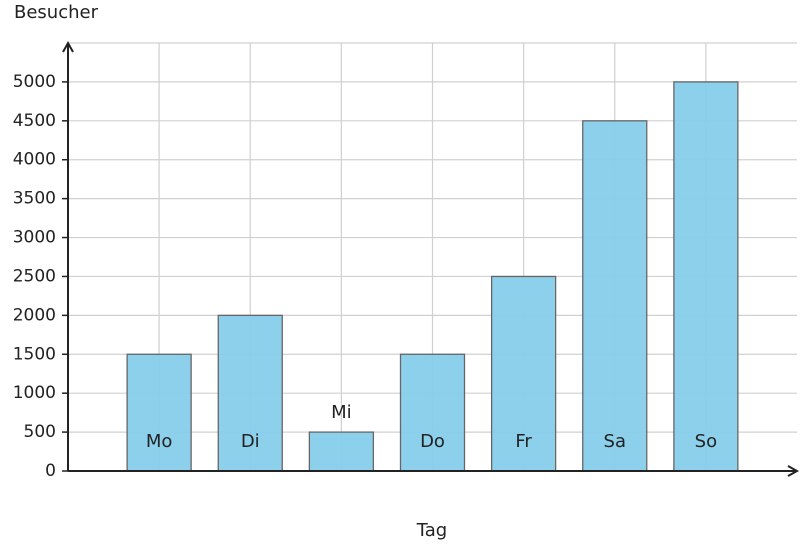 This screenshot has width=800, height=548. I want to click on x-axis-label: Tag, so click(431, 530).